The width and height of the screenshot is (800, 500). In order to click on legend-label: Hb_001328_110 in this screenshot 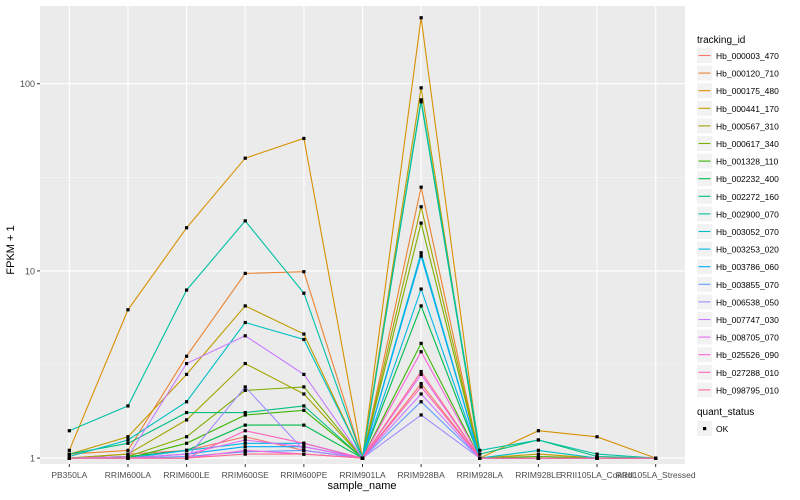, I will do `click(747, 162)`.